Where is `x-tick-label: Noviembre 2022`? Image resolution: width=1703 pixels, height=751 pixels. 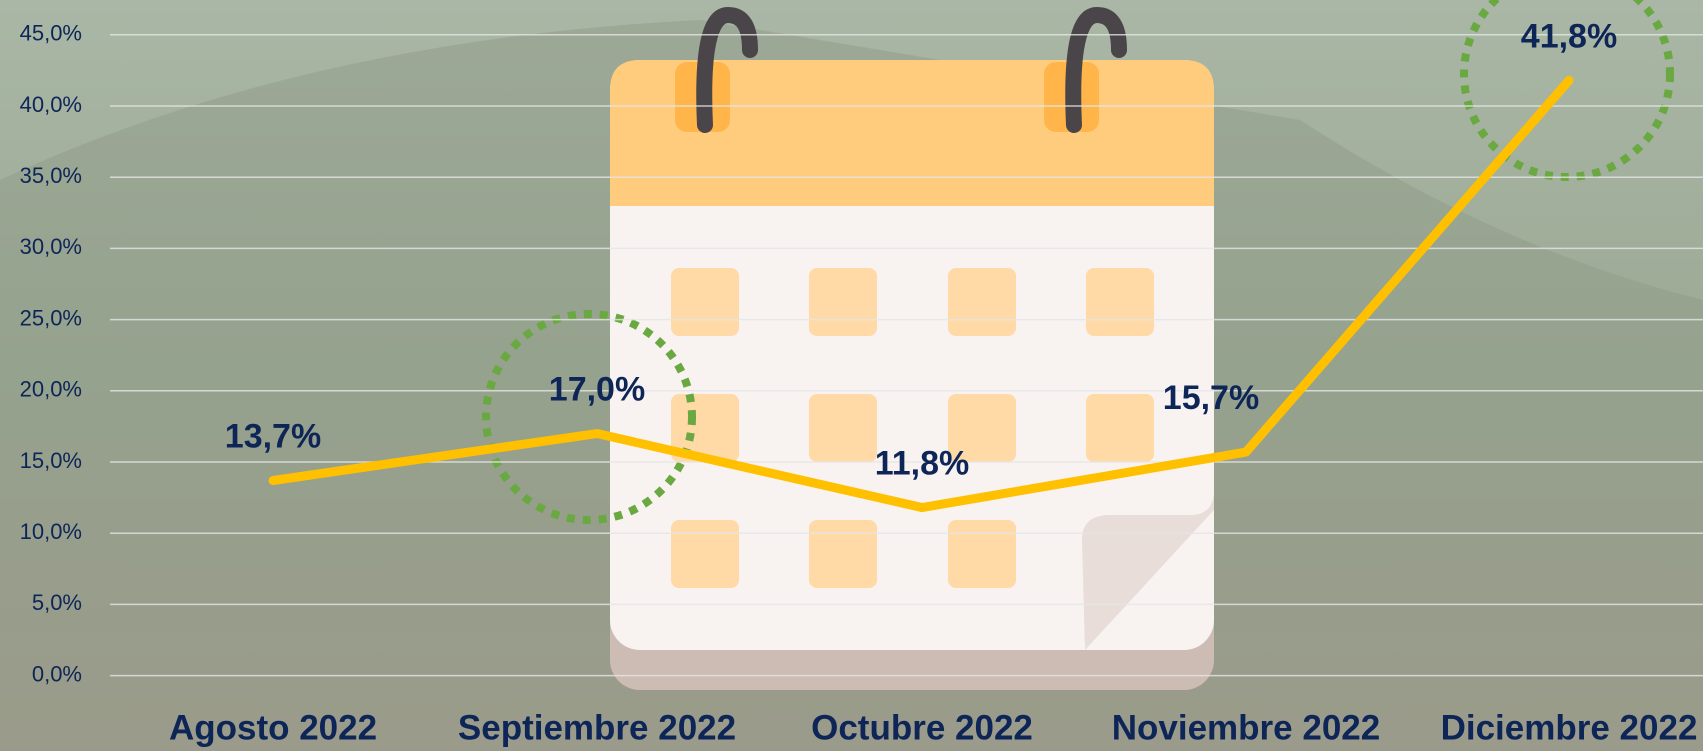 x-tick-label: Noviembre 2022 is located at coordinates (1246, 727).